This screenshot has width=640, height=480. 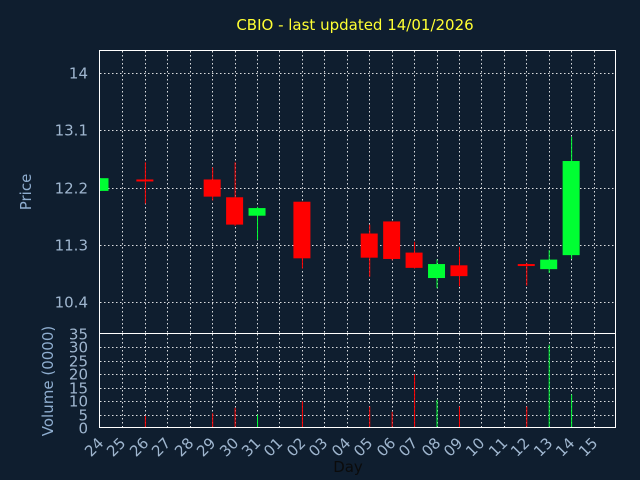 I want to click on price-tick-label: 14, so click(x=78, y=74).